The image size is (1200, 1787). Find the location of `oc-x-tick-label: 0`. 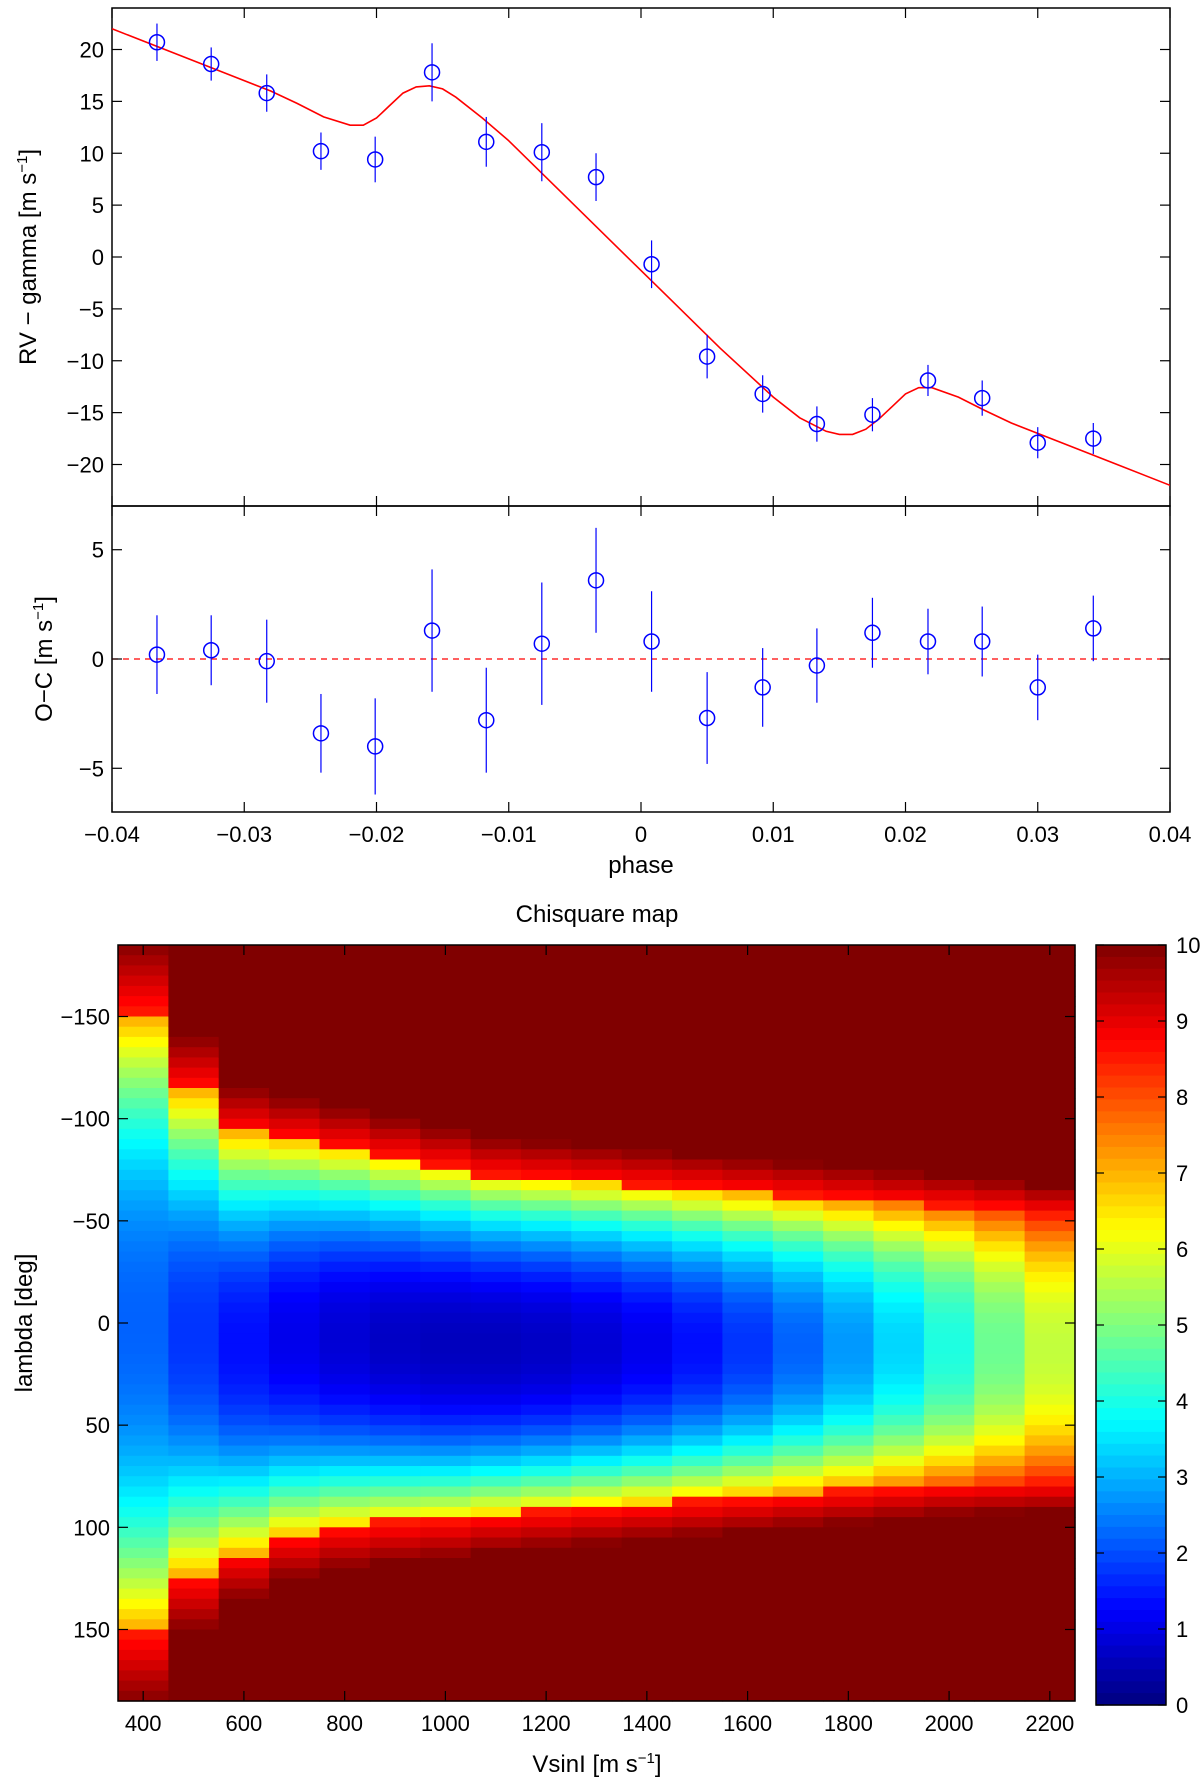

oc-x-tick-label: 0 is located at coordinates (641, 834).